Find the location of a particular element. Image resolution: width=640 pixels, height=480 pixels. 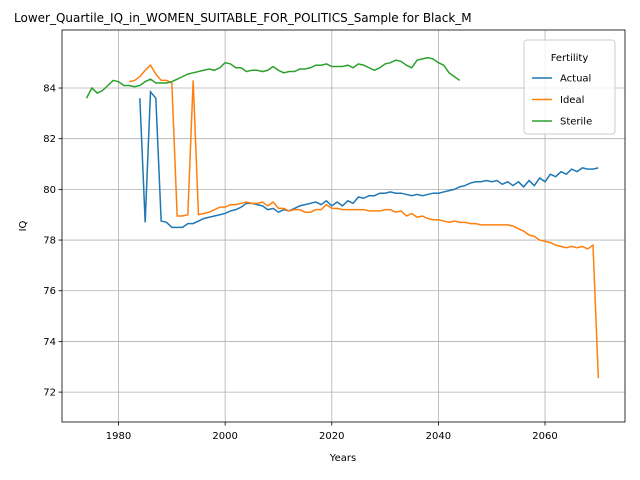

x-tick-label: 1980 is located at coordinates (118, 436).